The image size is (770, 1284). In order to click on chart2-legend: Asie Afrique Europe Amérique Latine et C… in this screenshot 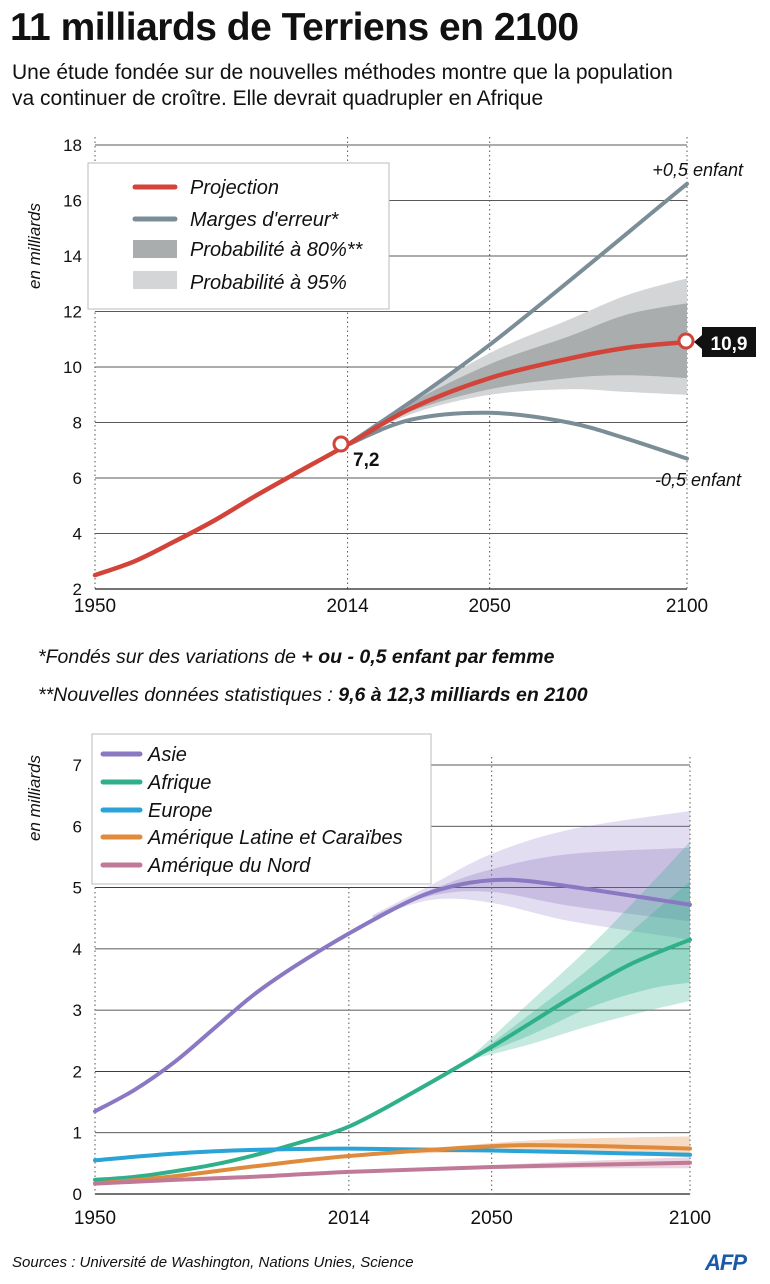, I will do `click(261, 809)`.